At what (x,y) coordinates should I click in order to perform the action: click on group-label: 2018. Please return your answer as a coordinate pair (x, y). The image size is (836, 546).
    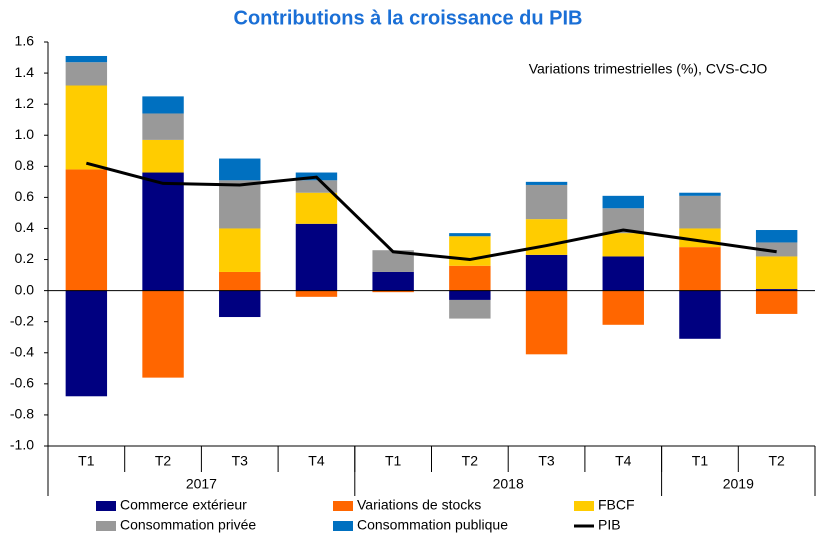
    Looking at the image, I should click on (508, 484).